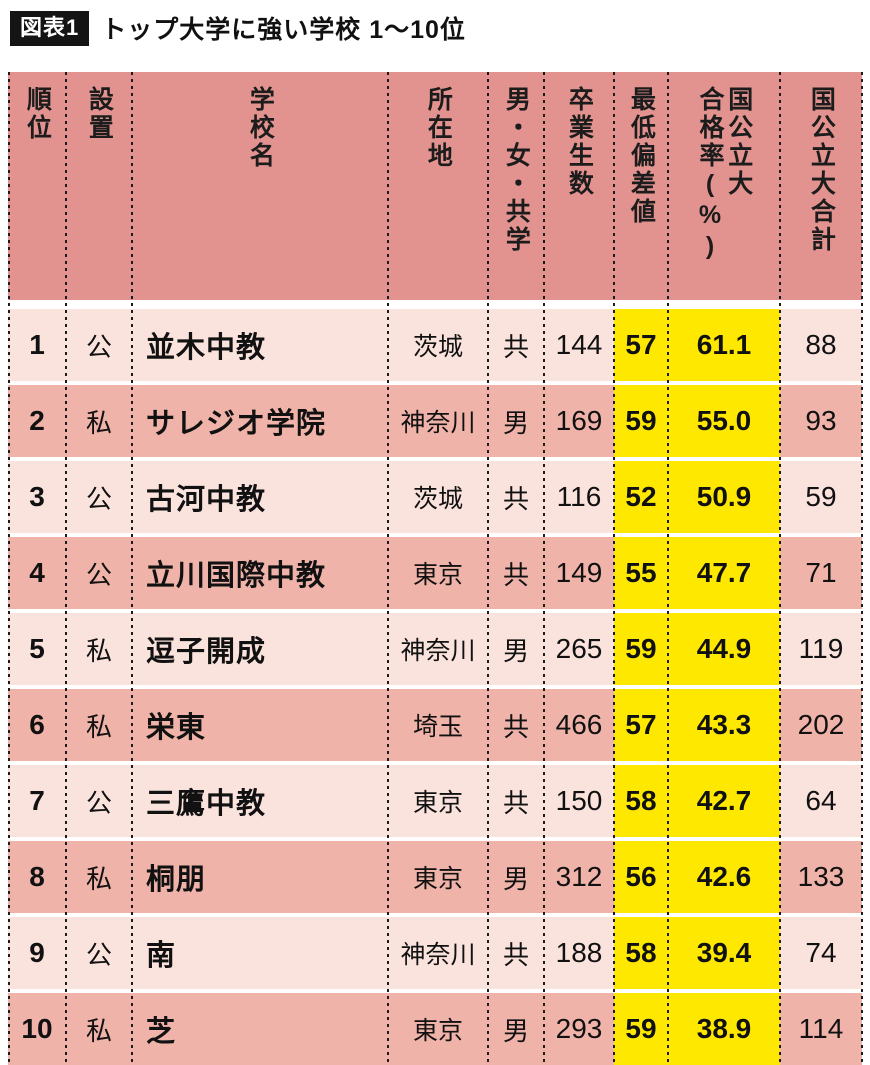 The image size is (870, 1065). I want to click on cell-total: 202, so click(821, 724).